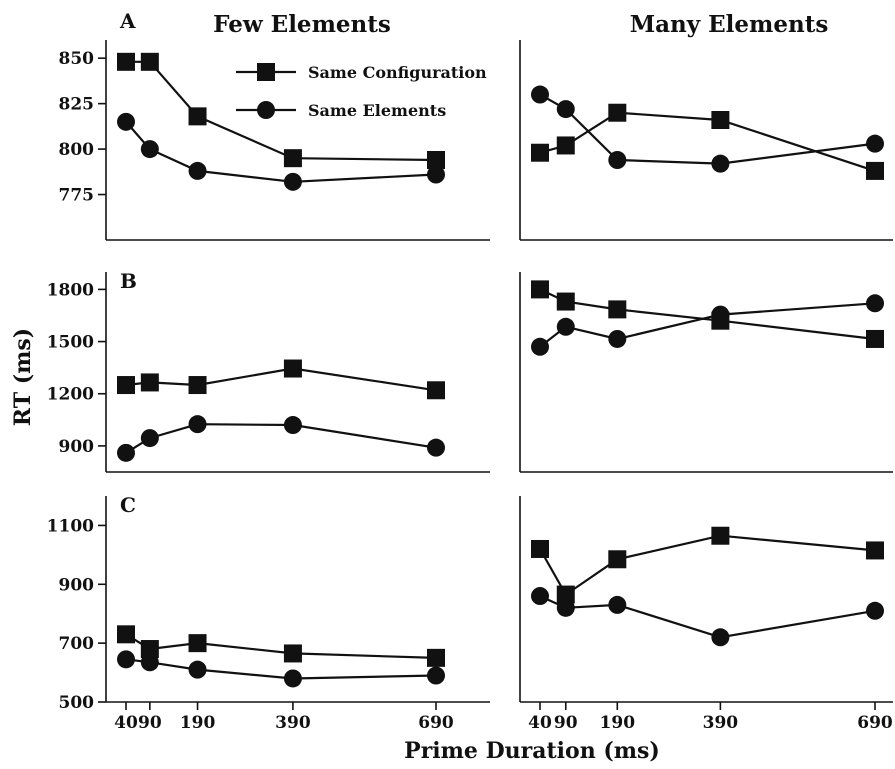 This screenshot has width=895, height=769. Describe the element at coordinates (532, 751) in the screenshot. I see `x-axis-title: Prime Duration (ms)` at that location.